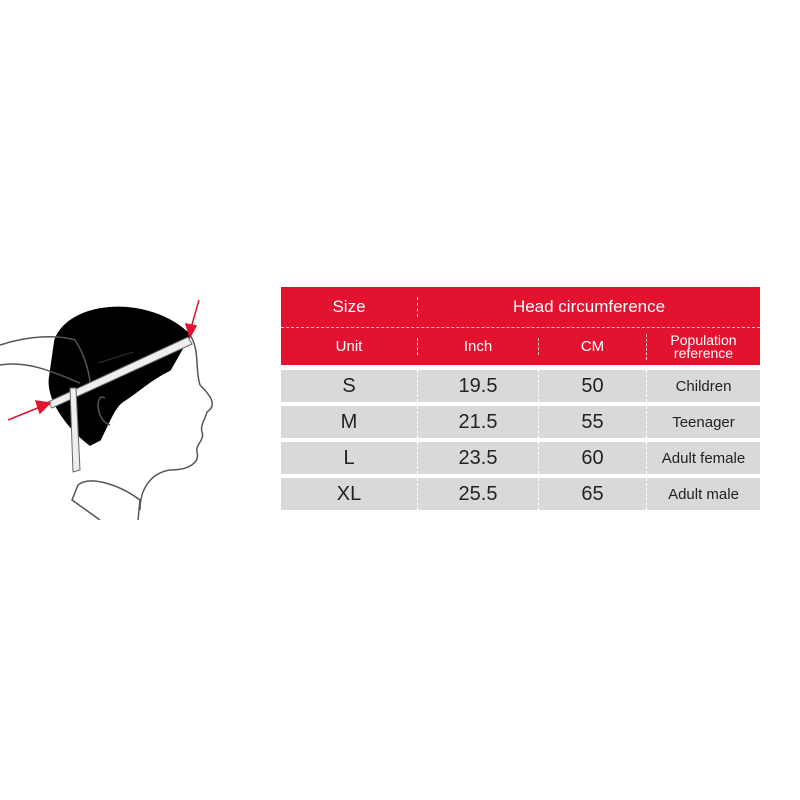 The height and width of the screenshot is (800, 800). What do you see at coordinates (703, 422) in the screenshot?
I see `cell-population: Teenager` at bounding box center [703, 422].